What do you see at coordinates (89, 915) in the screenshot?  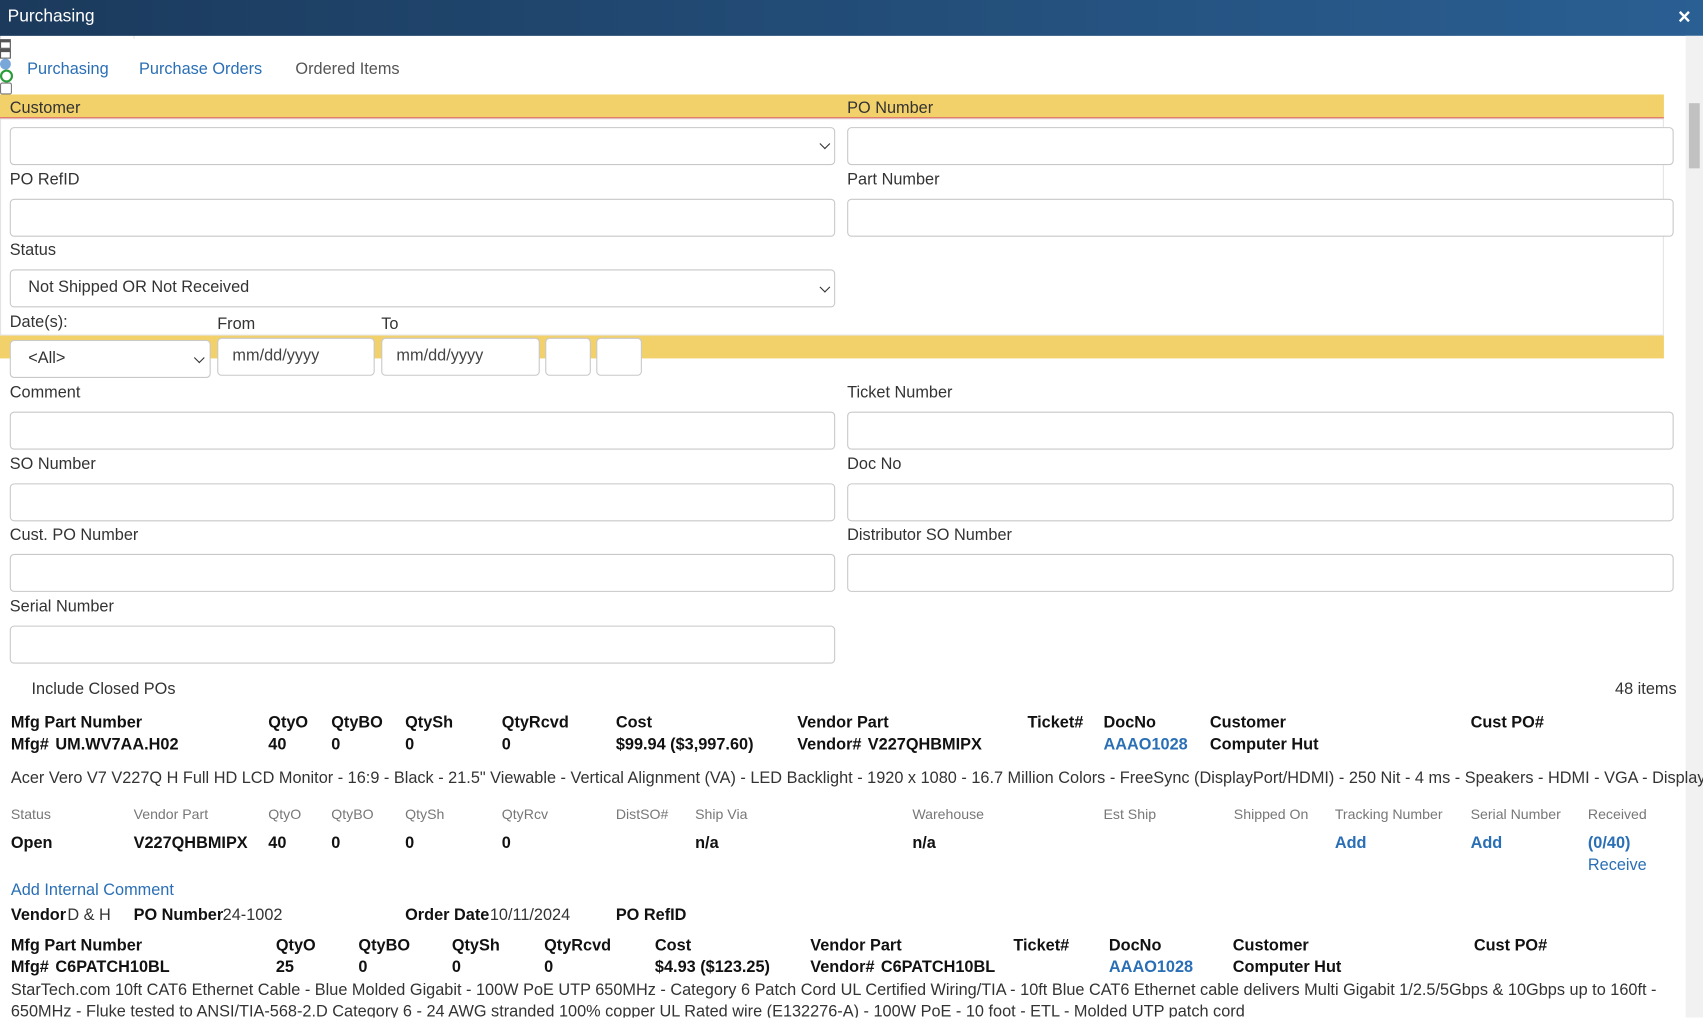 I see `vendor-name: D & H` at bounding box center [89, 915].